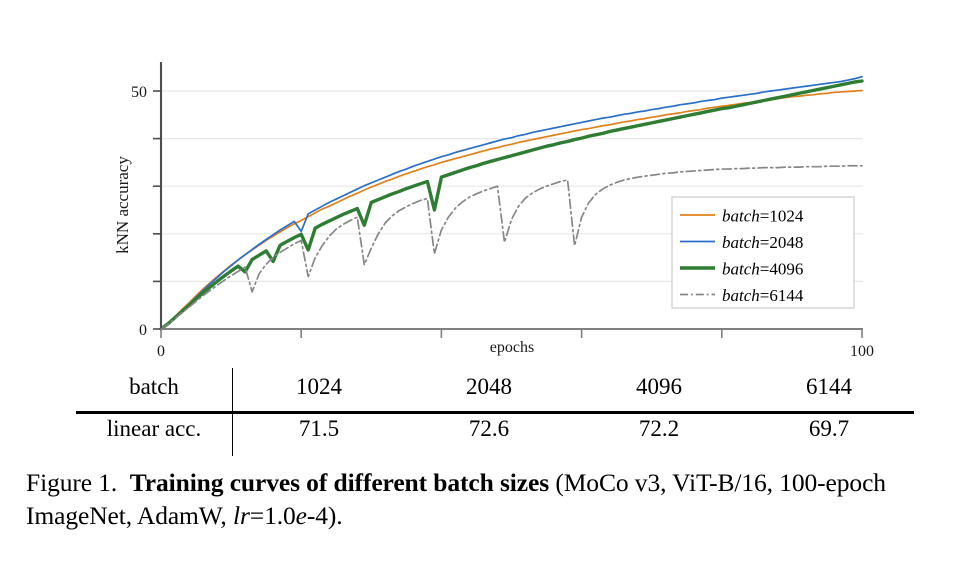 This screenshot has width=973, height=573. I want to click on caption-details-3: -4)., so click(324, 515).